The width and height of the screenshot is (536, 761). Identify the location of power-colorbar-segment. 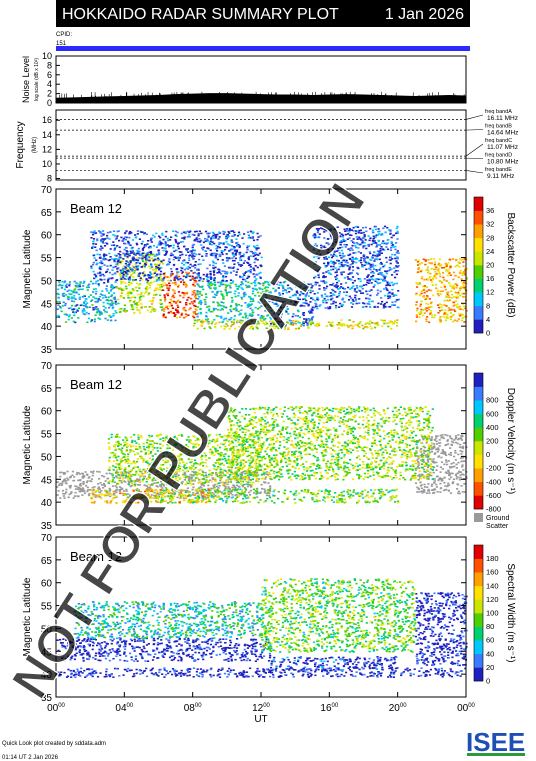
(478, 312).